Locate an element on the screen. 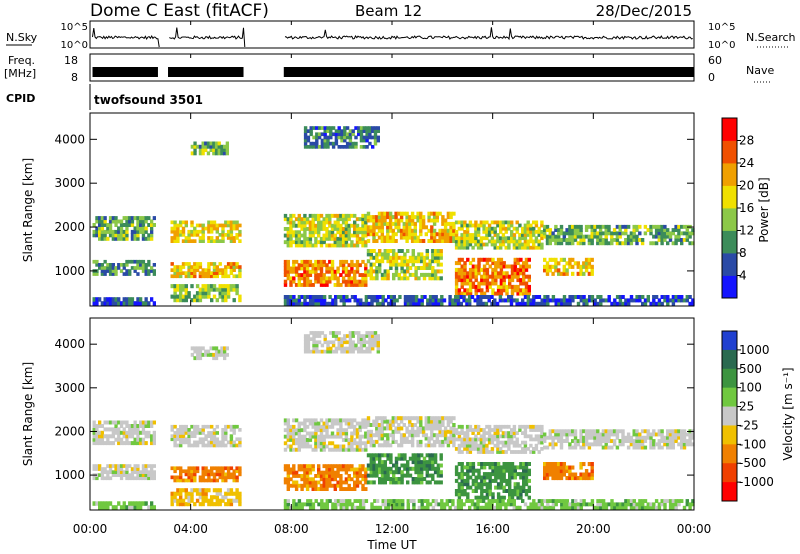 This screenshot has height=554, width=800. colorbar-tick-label: 16 is located at coordinates (746, 208).